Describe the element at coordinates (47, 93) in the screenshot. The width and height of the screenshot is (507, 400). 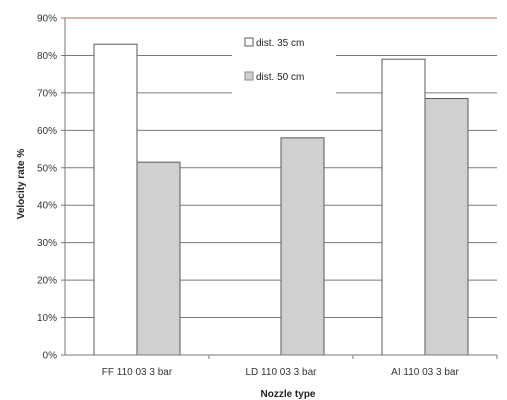
I see `y-tick-label: 70%` at that location.